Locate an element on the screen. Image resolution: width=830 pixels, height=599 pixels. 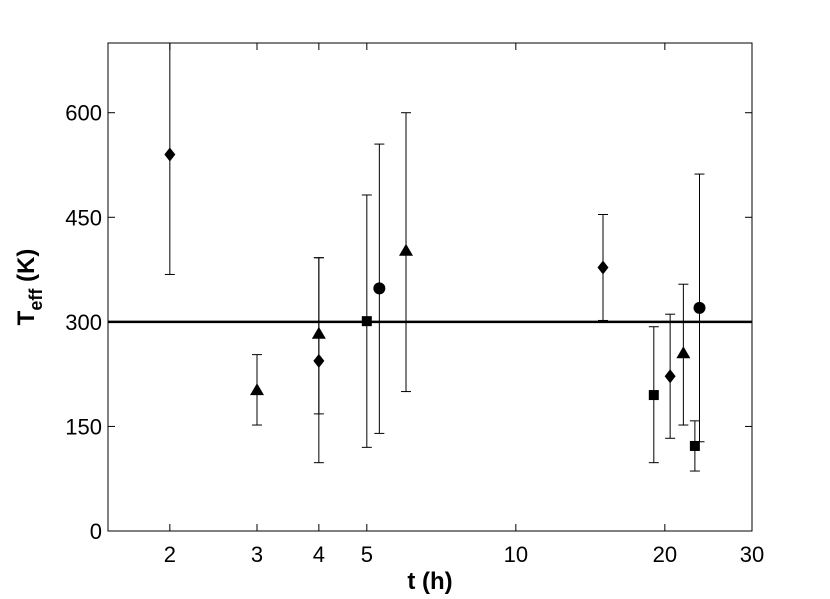
y-tick-label: 300 is located at coordinates (83, 322).